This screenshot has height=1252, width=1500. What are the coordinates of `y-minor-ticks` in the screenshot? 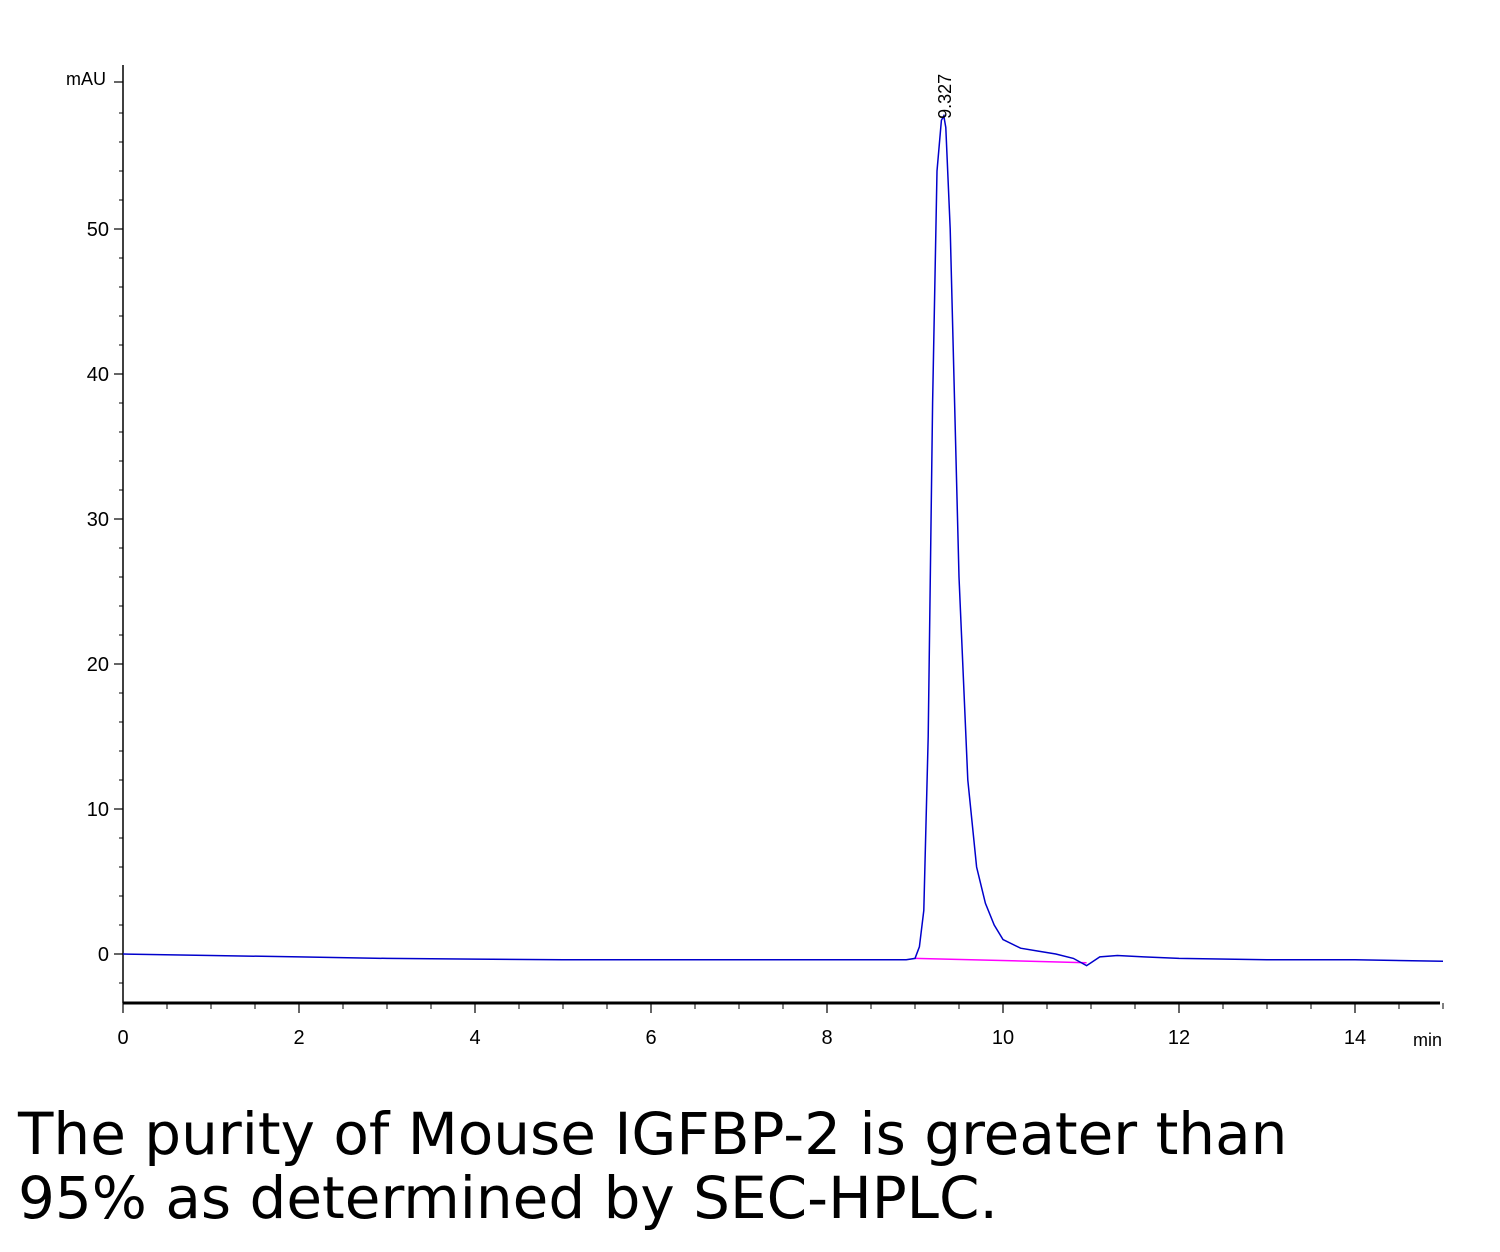 It's located at (121, 548).